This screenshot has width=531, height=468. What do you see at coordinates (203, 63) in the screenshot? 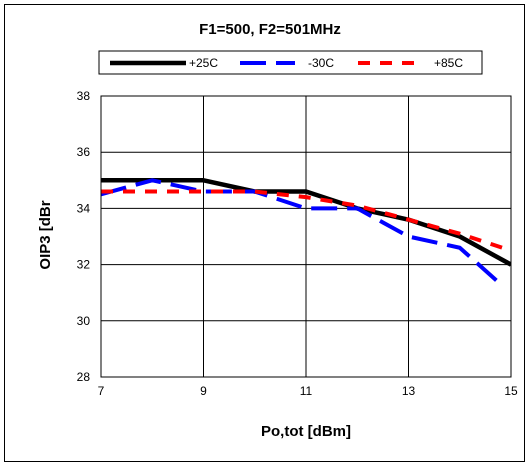
I see `legend-label: +25C` at bounding box center [203, 63].